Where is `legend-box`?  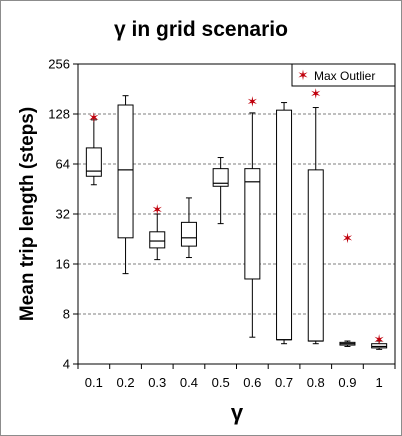
legend-box is located at coordinates (343, 75).